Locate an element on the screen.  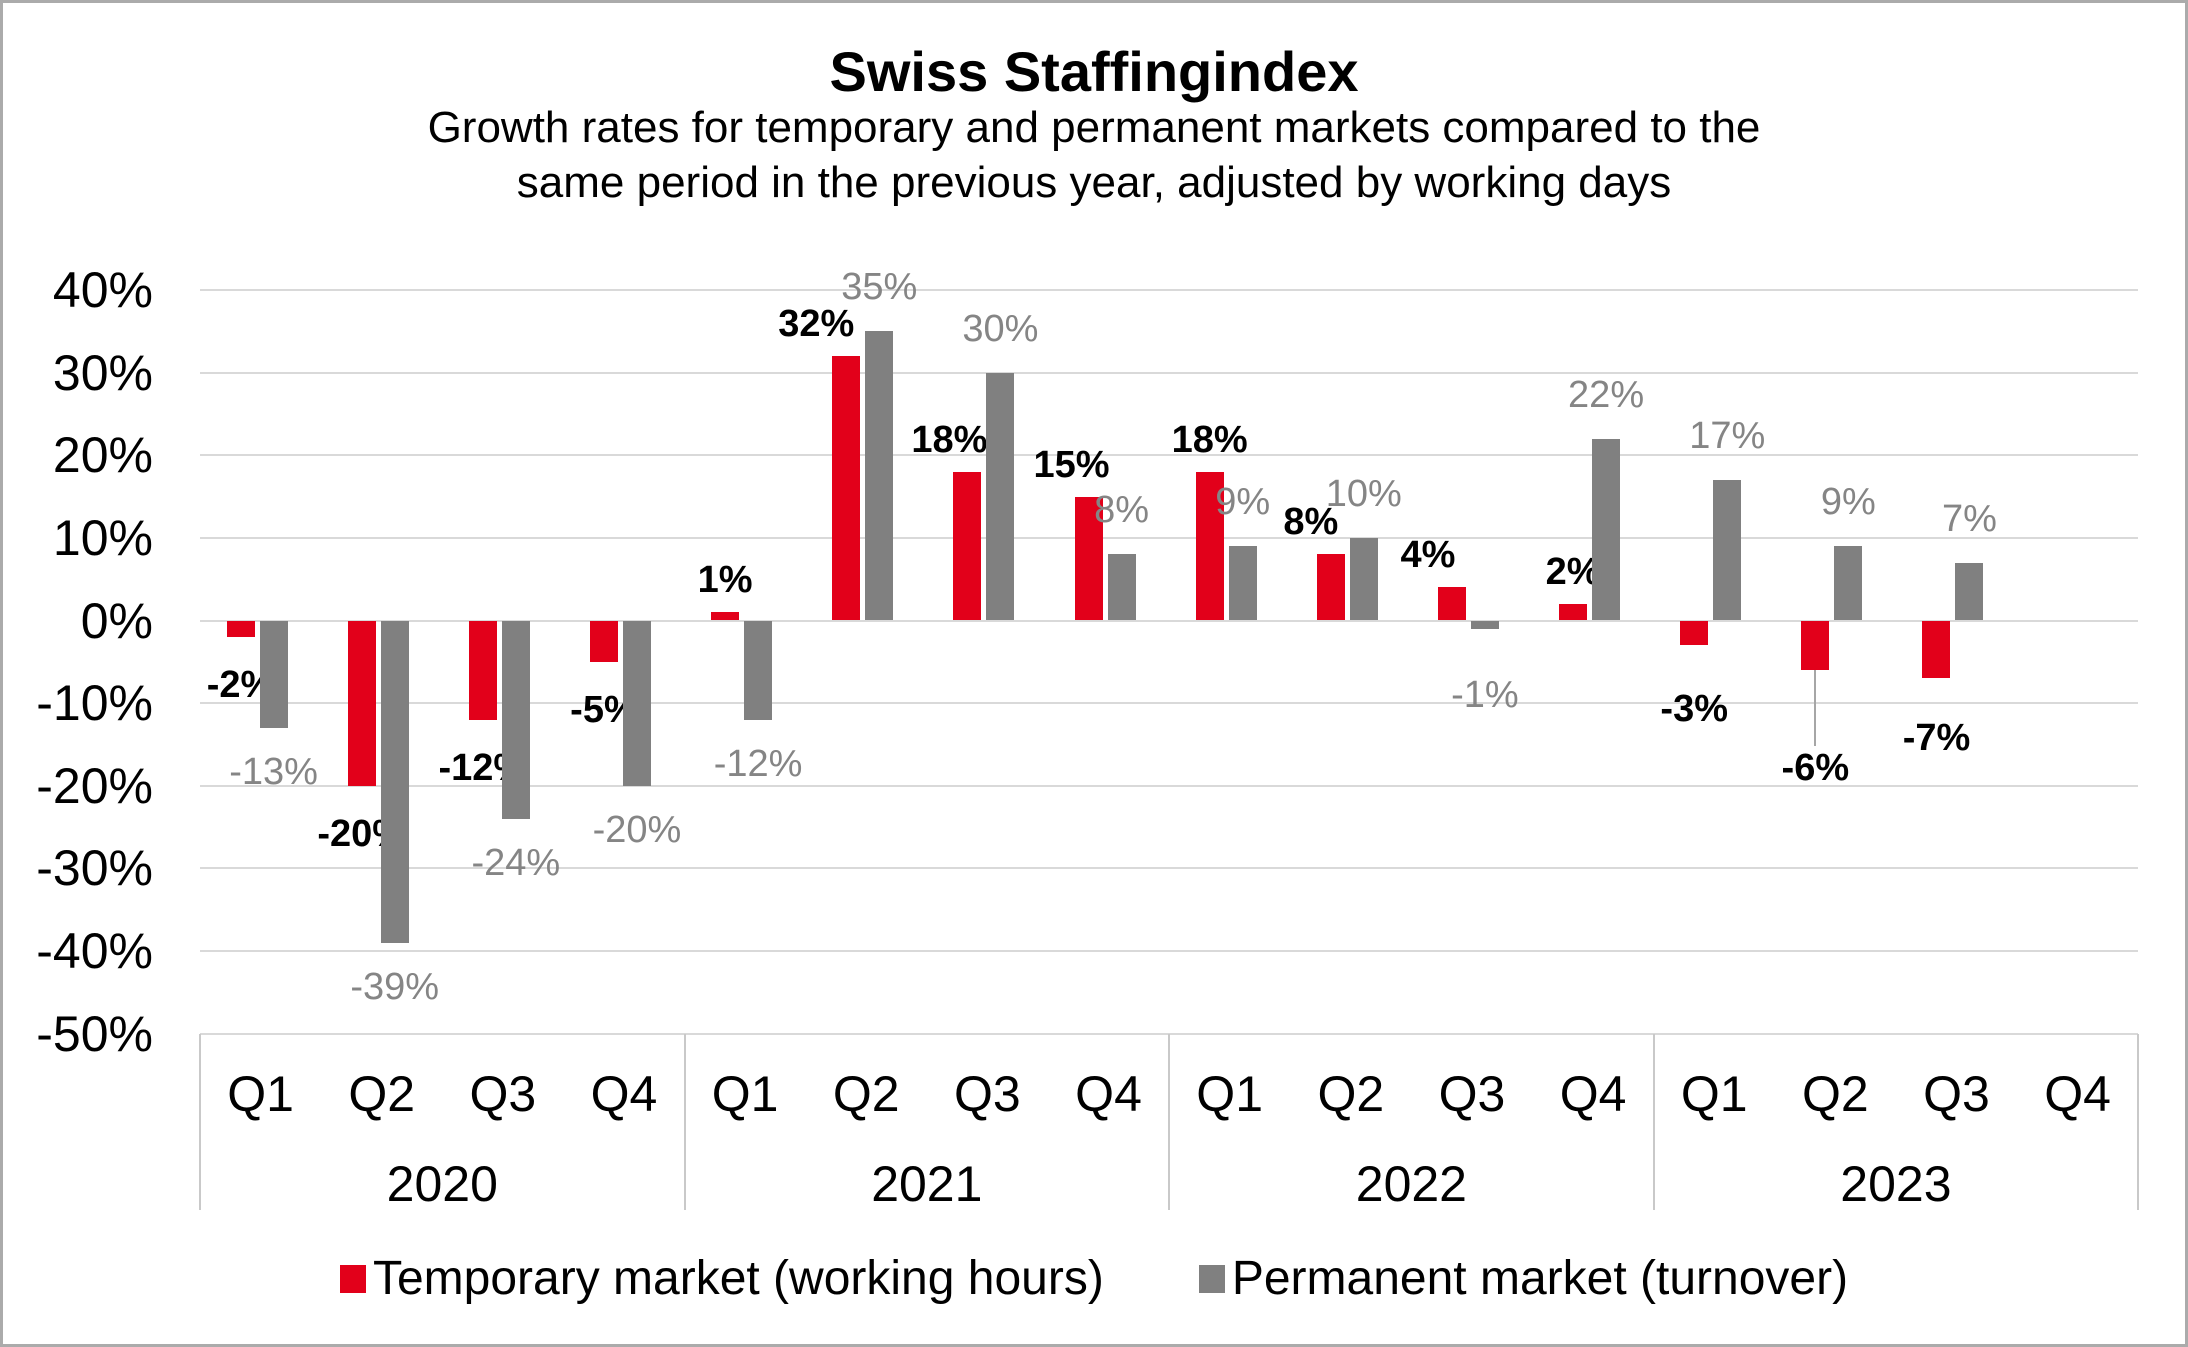
data-label-permanent: 8% is located at coordinates (1121, 510).